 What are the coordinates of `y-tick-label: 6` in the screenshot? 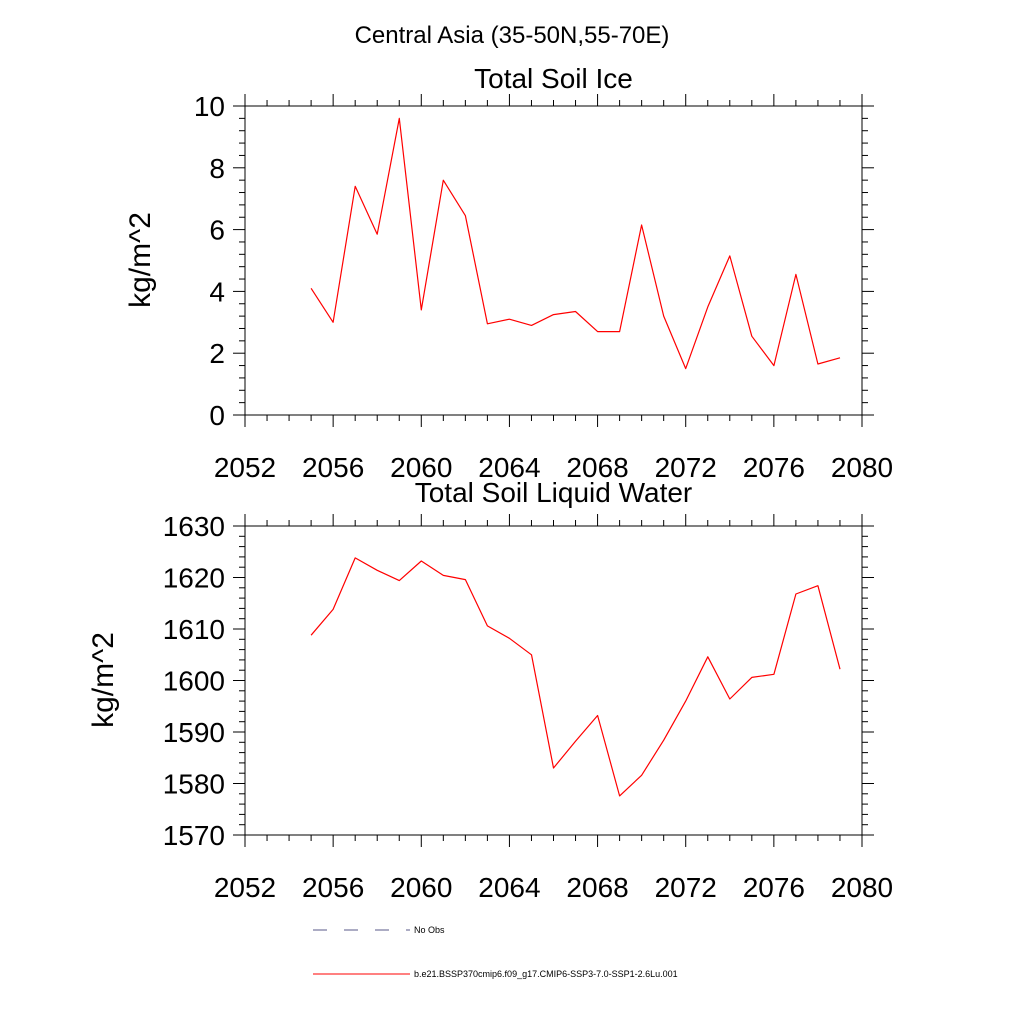 It's located at (217, 230).